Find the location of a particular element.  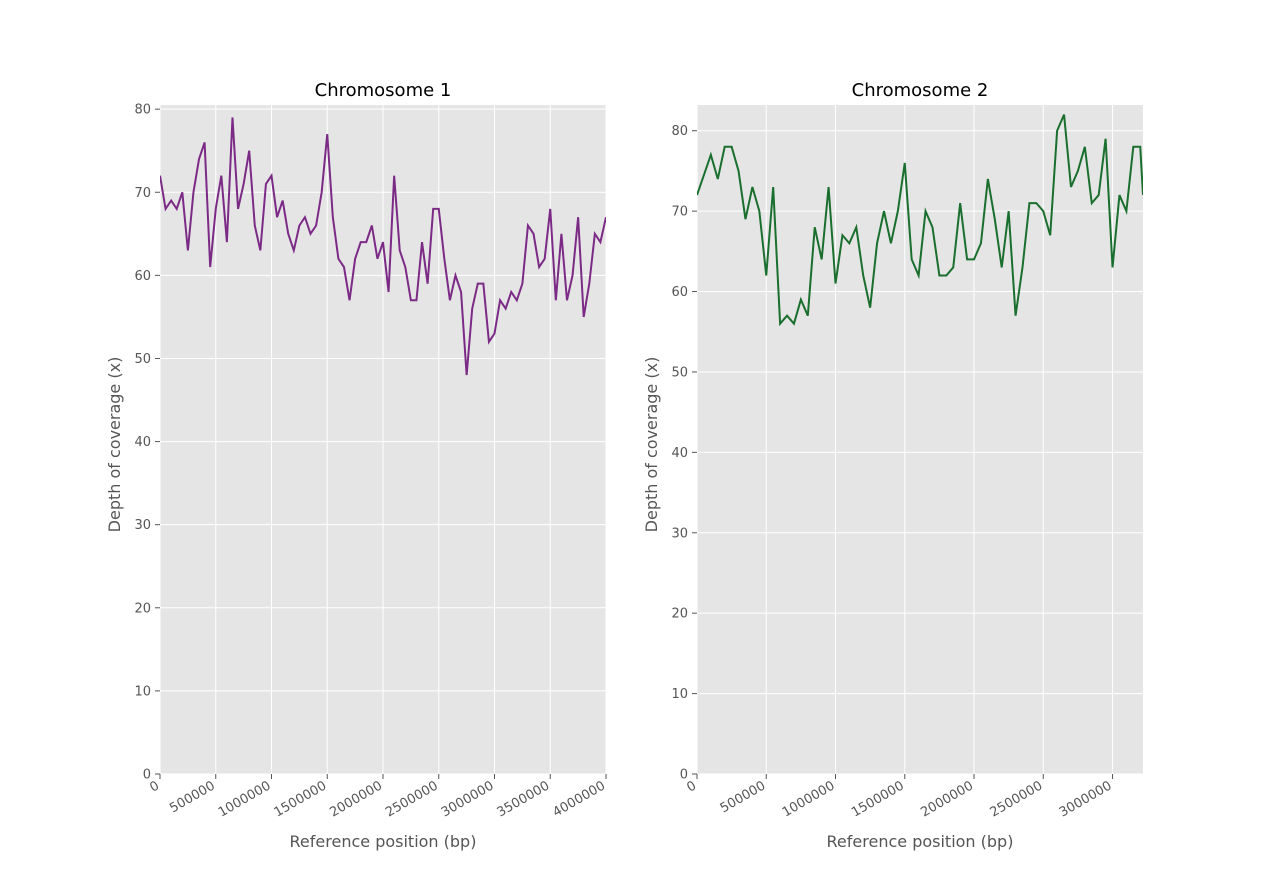

coverage-line-chr2 is located at coordinates (920, 220).